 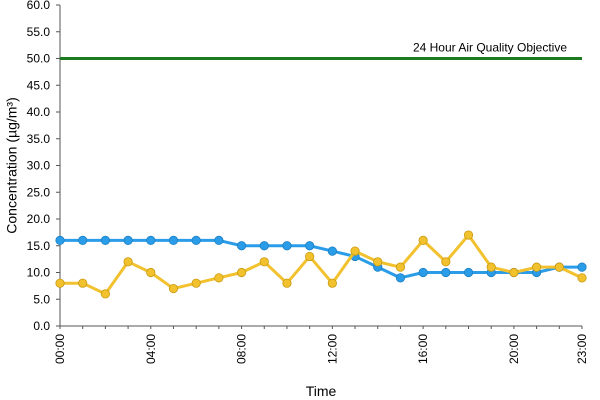 I want to click on y-tick-label: 5.0, so click(x=41, y=299).